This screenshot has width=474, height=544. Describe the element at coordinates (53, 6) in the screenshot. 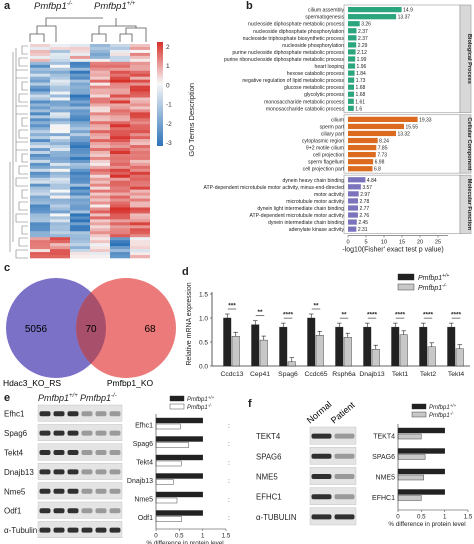

I see `heatmap-header-ko: Pmfbp1-/-` at that location.